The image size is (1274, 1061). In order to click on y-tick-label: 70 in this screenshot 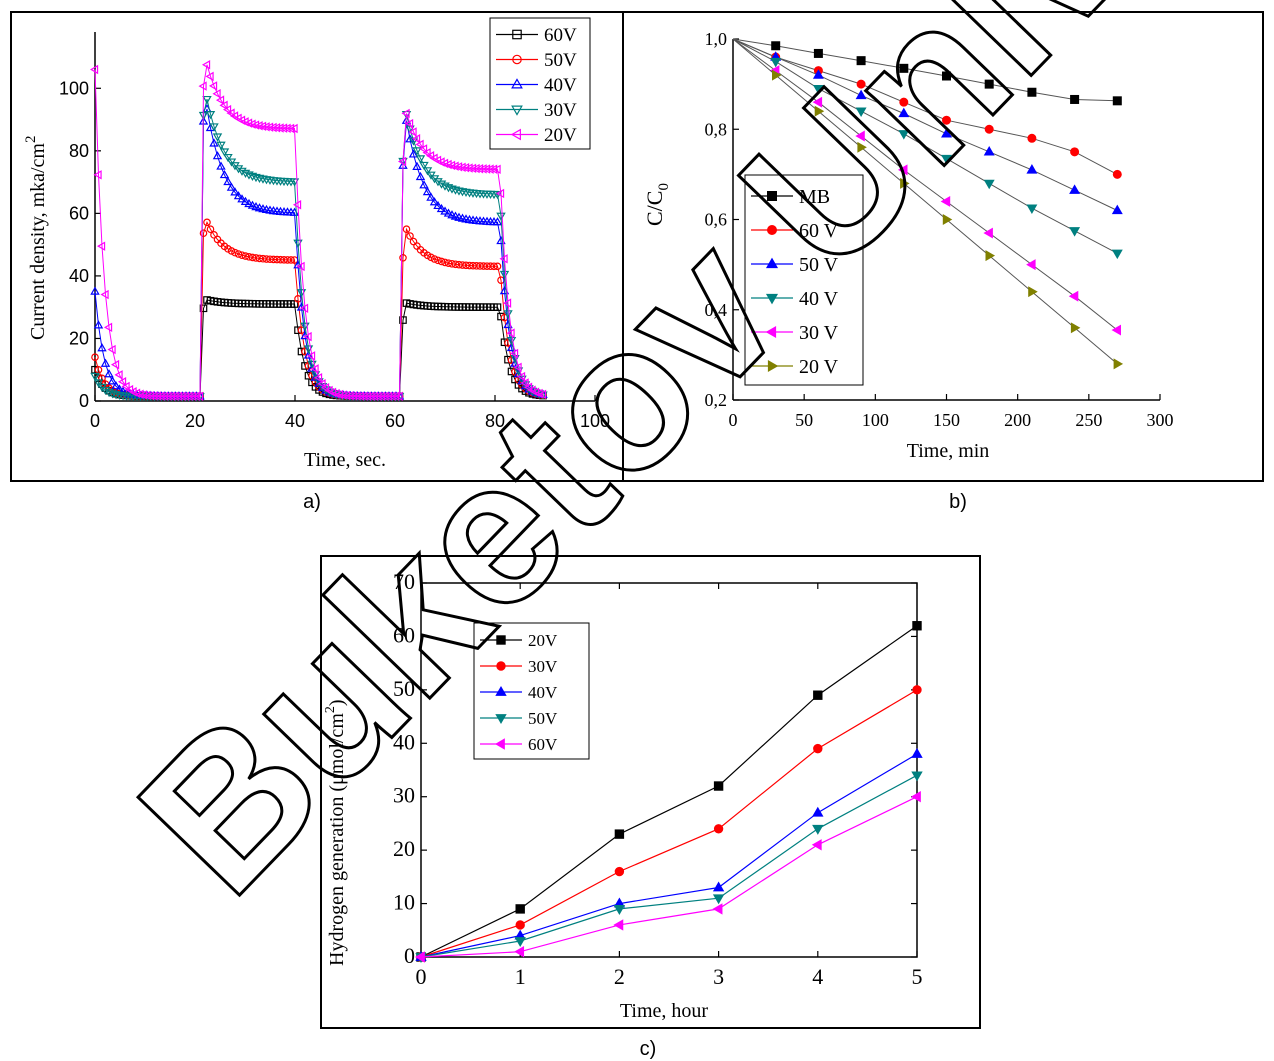, I will do `click(404, 581)`.